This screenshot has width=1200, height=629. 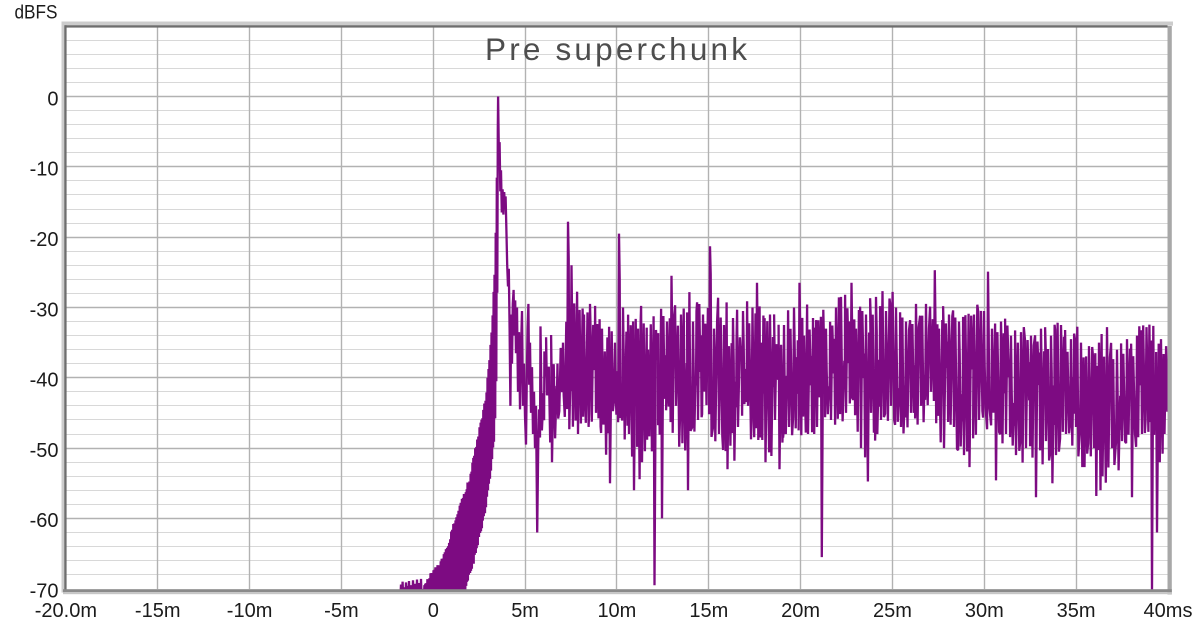 I want to click on svg-text: 40ms, so click(x=1168, y=611).